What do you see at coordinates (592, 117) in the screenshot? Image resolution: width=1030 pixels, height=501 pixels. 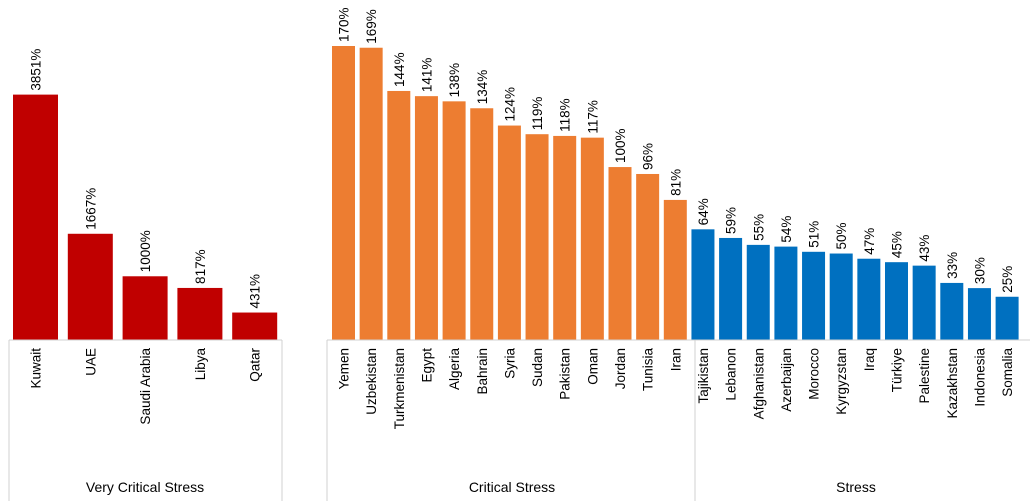 I see `value-label-oman: 117%` at bounding box center [592, 117].